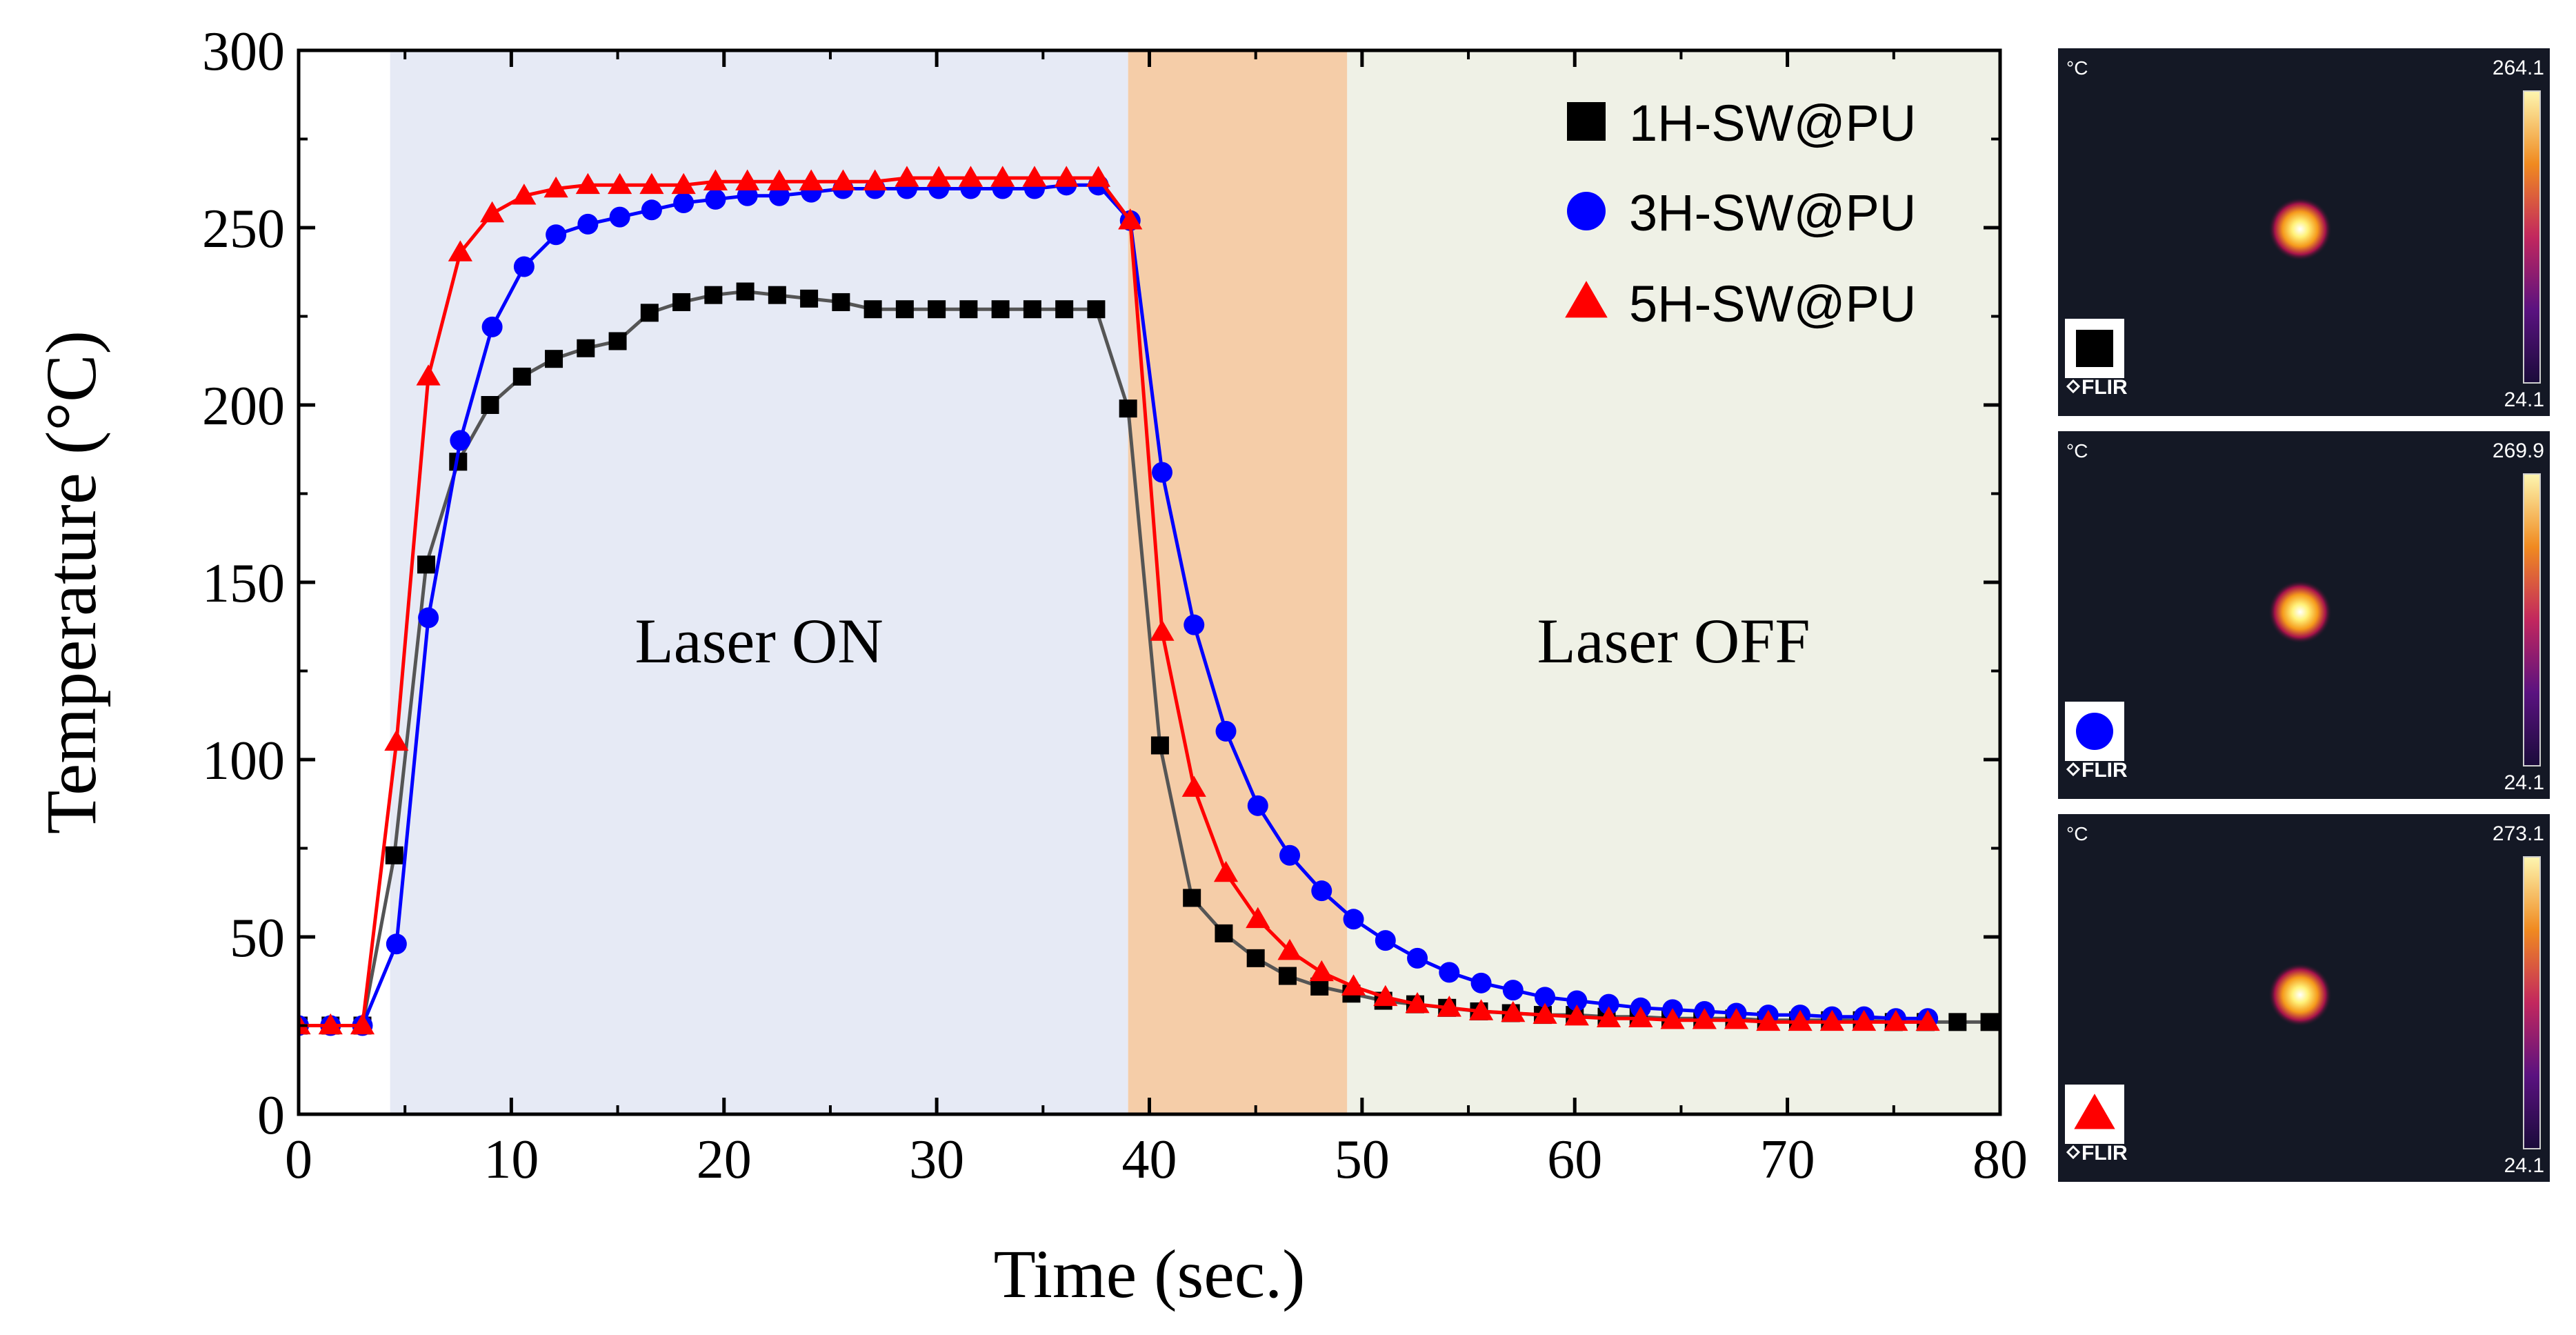 The width and height of the screenshot is (2576, 1335). Describe the element at coordinates (1788, 1159) in the screenshot. I see `x-tick-label: 70` at that location.